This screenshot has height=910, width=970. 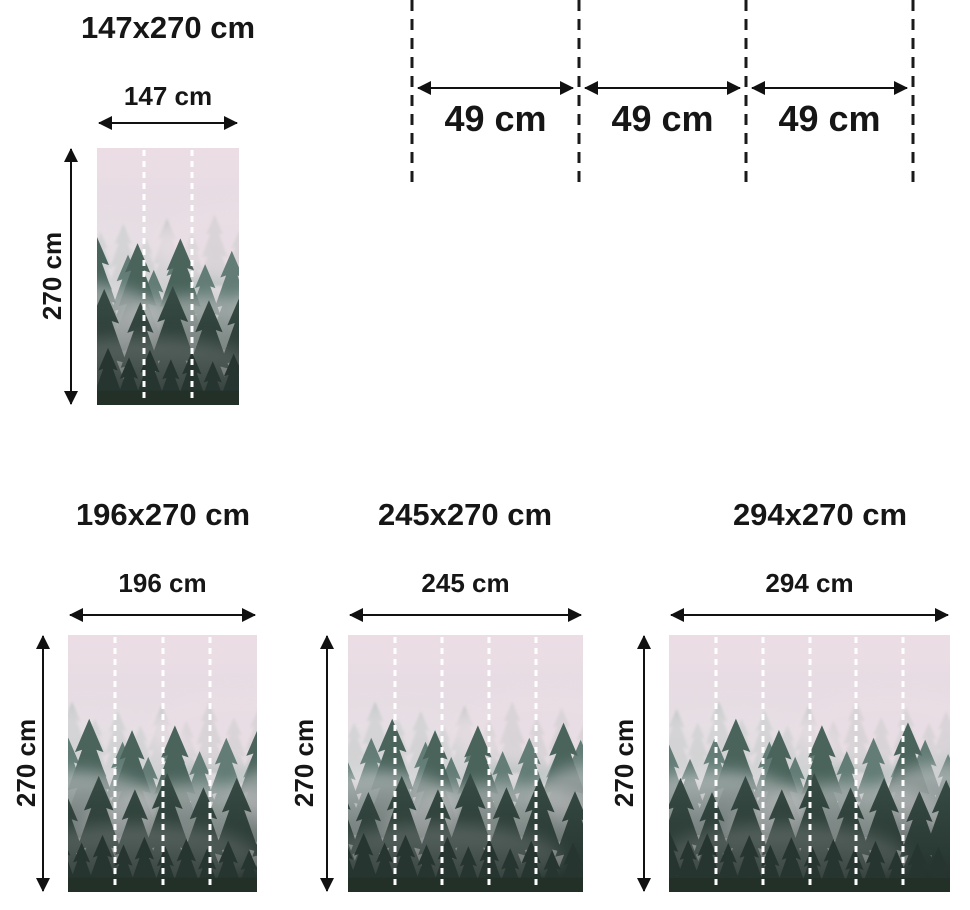 What do you see at coordinates (465, 583) in the screenshot?
I see `width-dimension-label: 245 cm` at bounding box center [465, 583].